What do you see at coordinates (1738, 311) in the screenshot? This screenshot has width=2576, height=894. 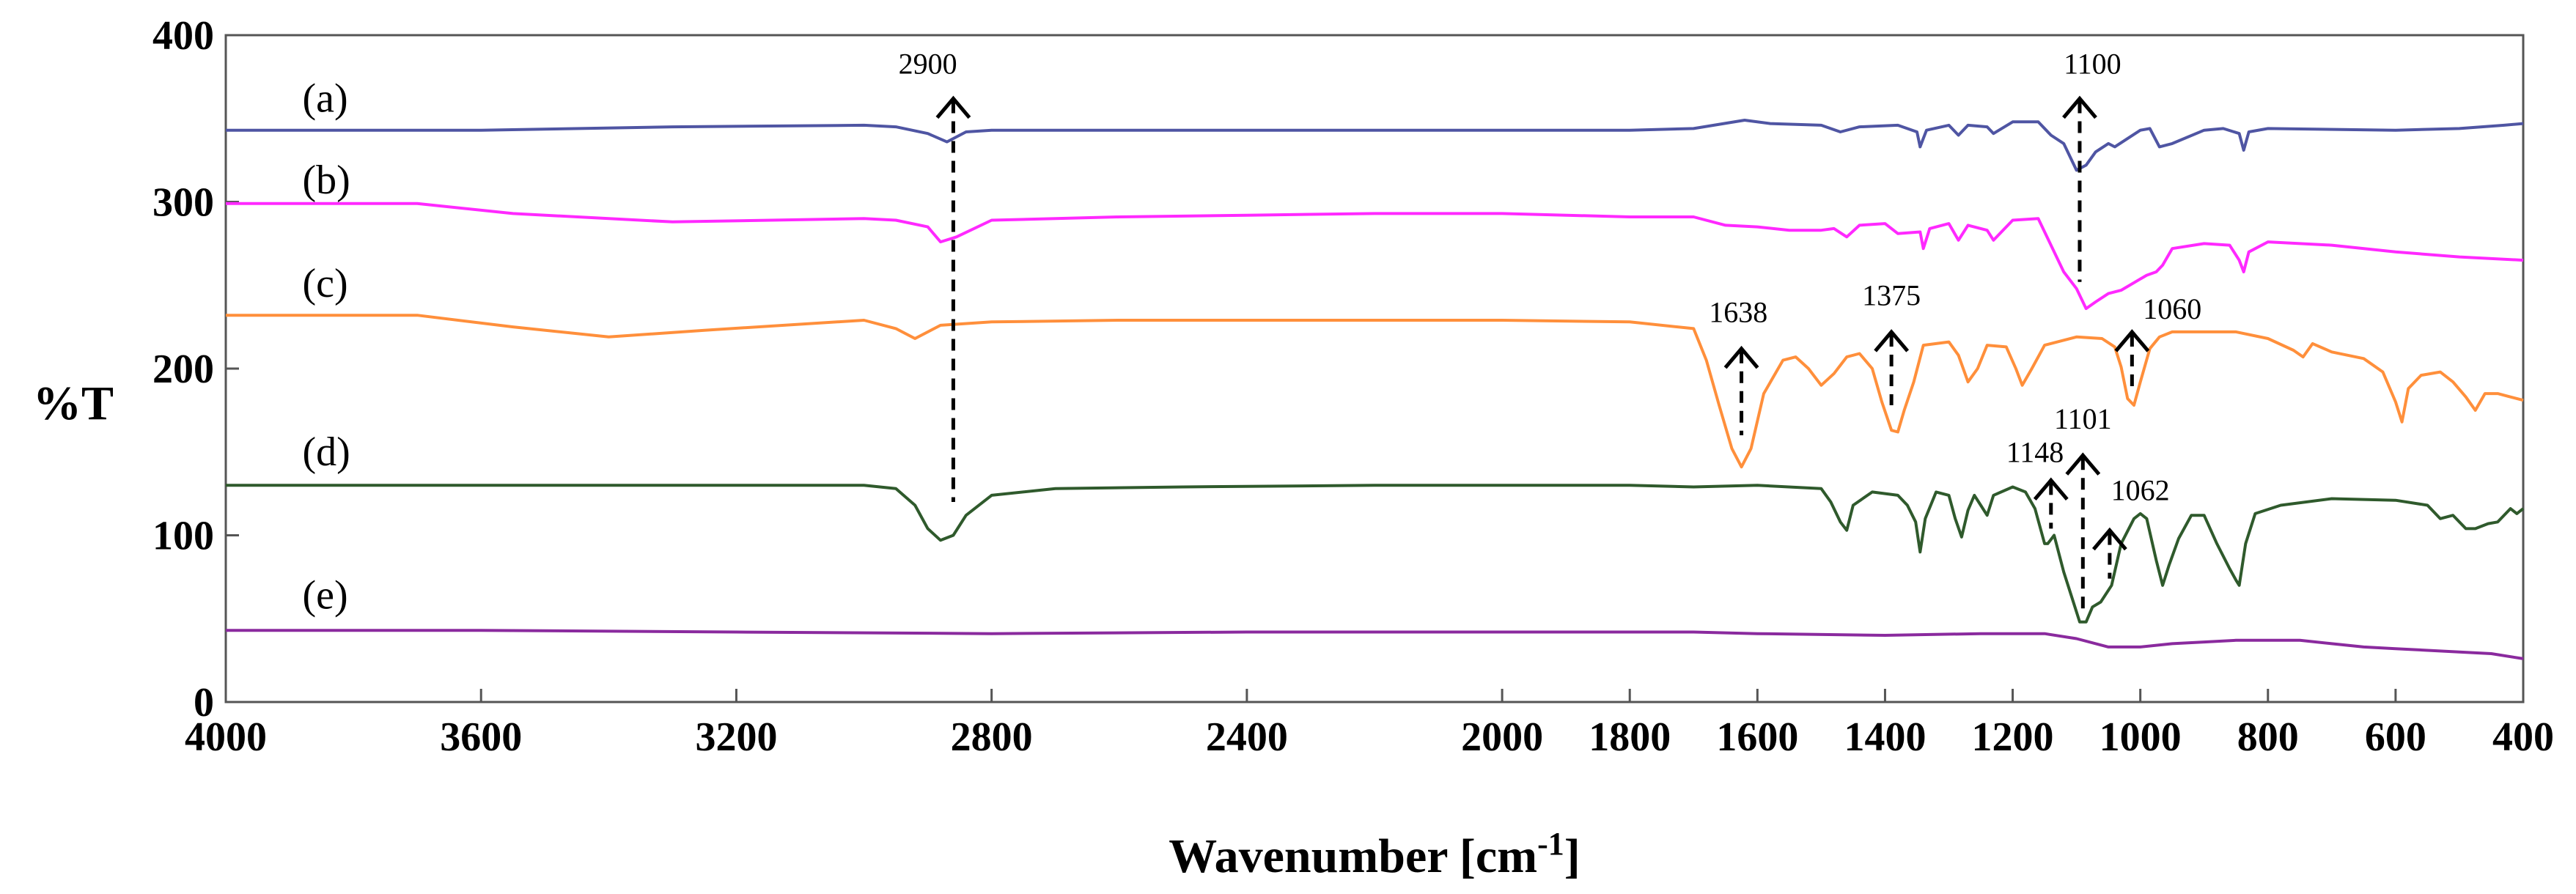 I see `annotation-label: 1638` at bounding box center [1738, 311].